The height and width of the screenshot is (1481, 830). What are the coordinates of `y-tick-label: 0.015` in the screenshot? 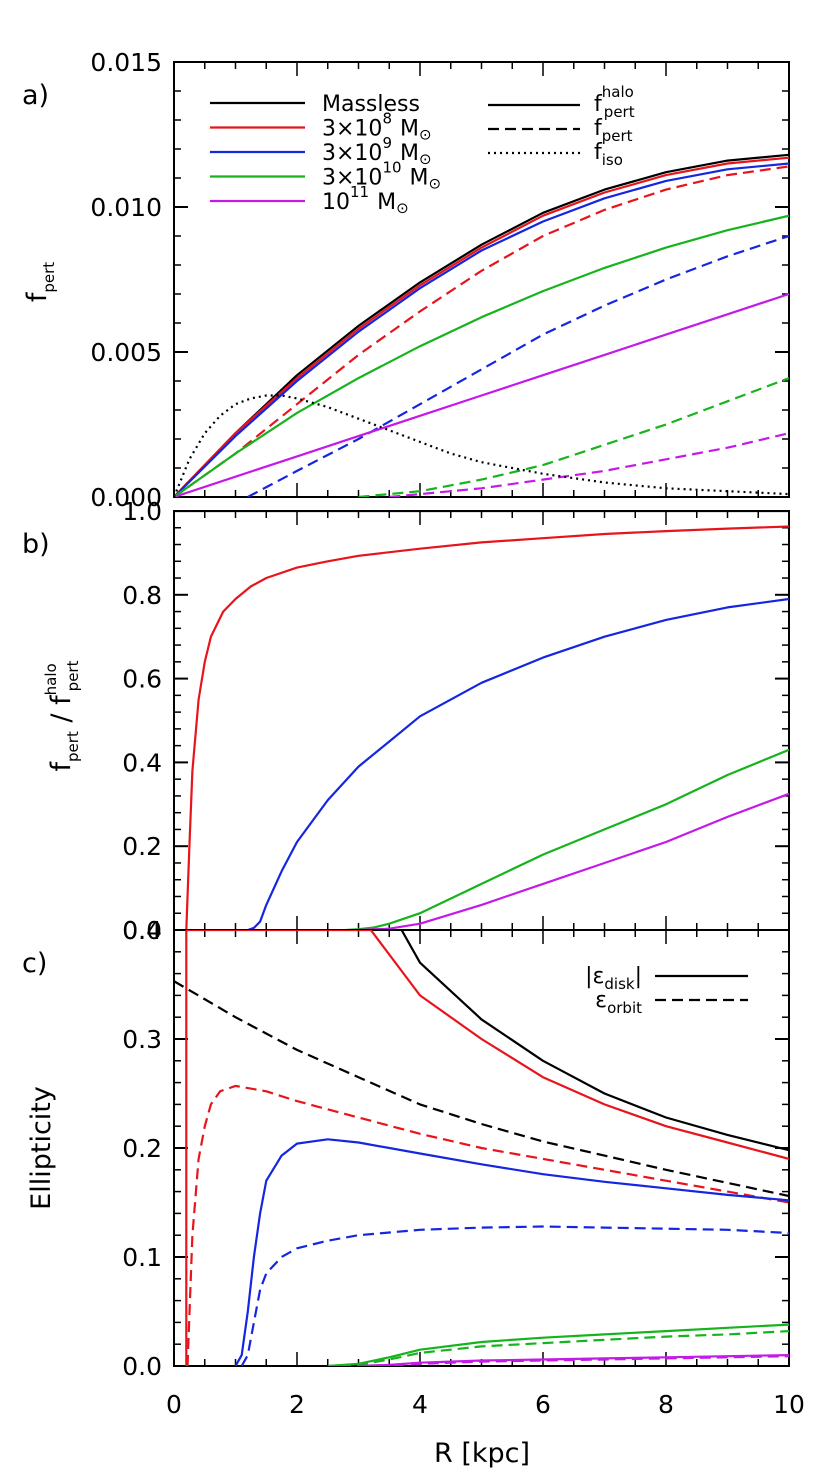 It's located at (126, 62).